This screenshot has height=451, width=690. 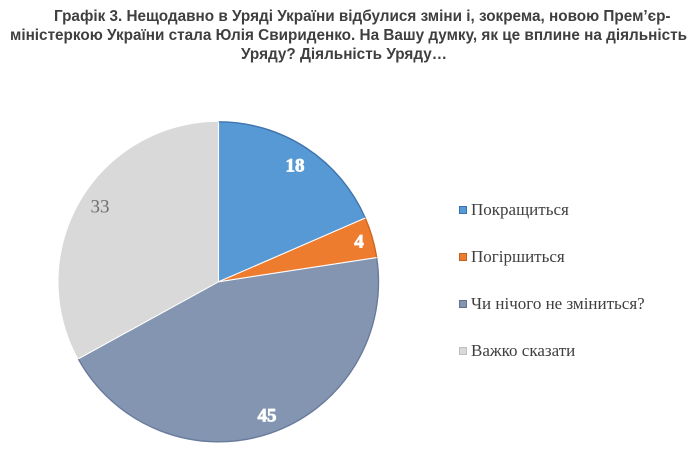 What do you see at coordinates (100, 207) in the screenshot?
I see `svg-text: 33` at bounding box center [100, 207].